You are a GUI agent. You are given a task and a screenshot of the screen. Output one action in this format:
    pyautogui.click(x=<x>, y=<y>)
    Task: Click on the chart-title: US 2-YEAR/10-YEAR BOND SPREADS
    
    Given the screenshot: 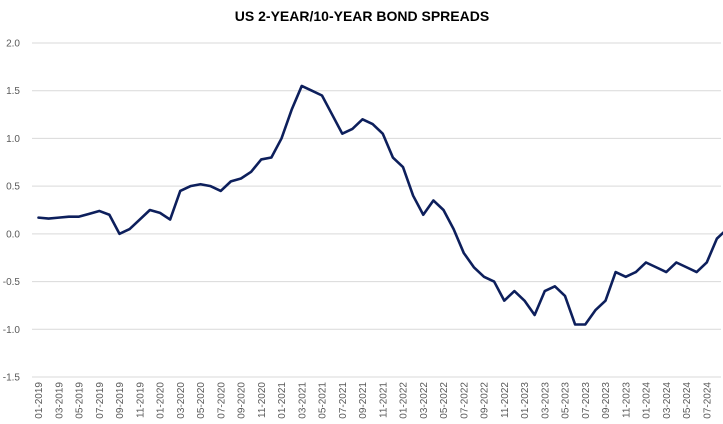 What is the action you would take?
    pyautogui.click(x=362, y=16)
    